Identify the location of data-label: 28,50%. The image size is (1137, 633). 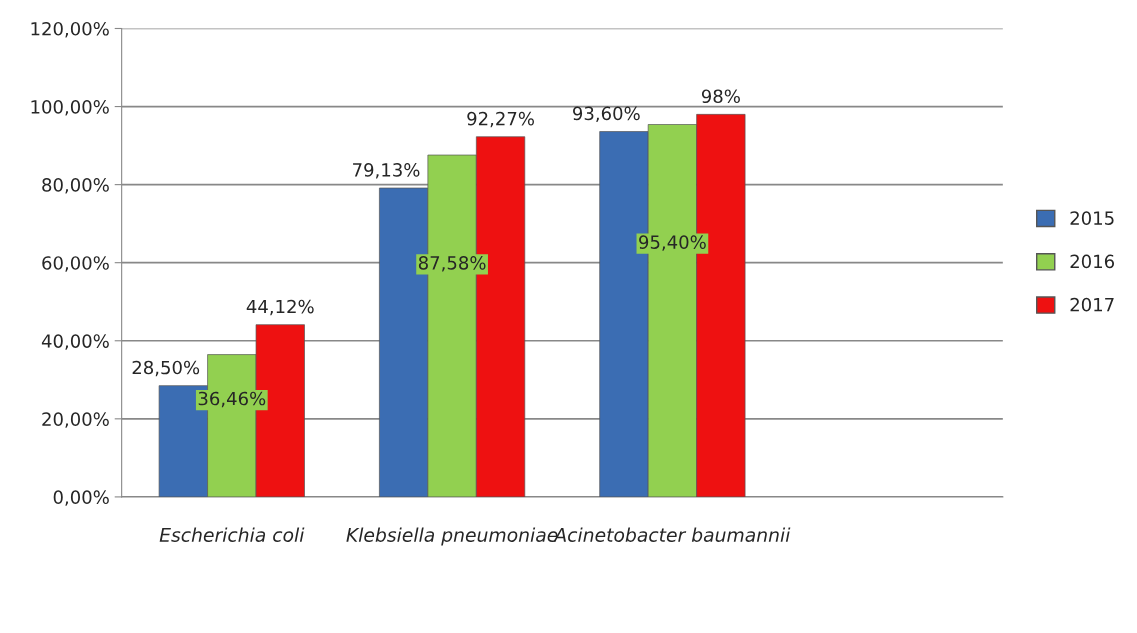
(166, 368).